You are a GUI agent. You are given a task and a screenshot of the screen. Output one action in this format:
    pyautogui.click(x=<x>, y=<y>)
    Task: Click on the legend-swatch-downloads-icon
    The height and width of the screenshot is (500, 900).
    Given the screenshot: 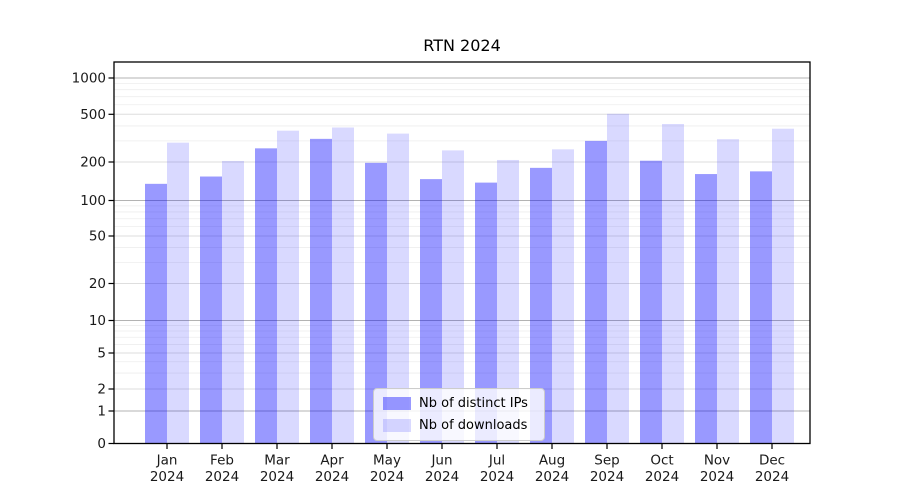 What is the action you would take?
    pyautogui.click(x=397, y=425)
    